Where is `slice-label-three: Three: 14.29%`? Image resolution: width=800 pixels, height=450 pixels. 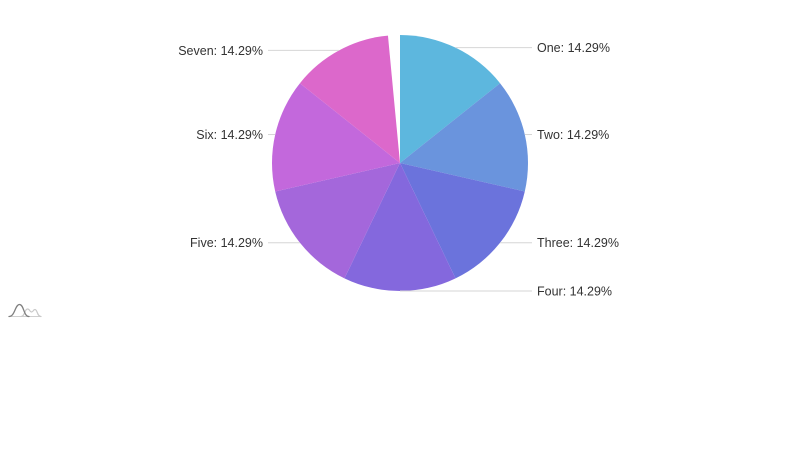 slice-label-three: Three: 14.29% is located at coordinates (578, 243).